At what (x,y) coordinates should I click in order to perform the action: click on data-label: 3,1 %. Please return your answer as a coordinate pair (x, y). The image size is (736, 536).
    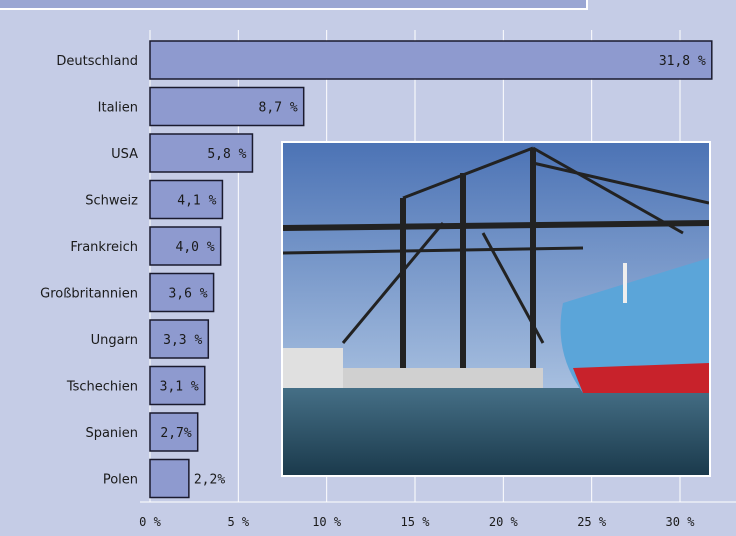
    Looking at the image, I should click on (179, 387).